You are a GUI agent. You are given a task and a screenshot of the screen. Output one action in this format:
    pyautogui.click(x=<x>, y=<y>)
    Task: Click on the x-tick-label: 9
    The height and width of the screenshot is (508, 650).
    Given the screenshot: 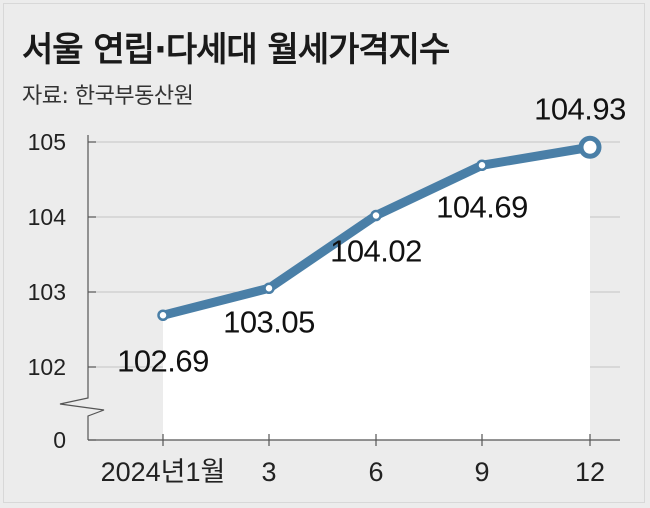 What is the action you would take?
    pyautogui.click(x=481, y=472)
    